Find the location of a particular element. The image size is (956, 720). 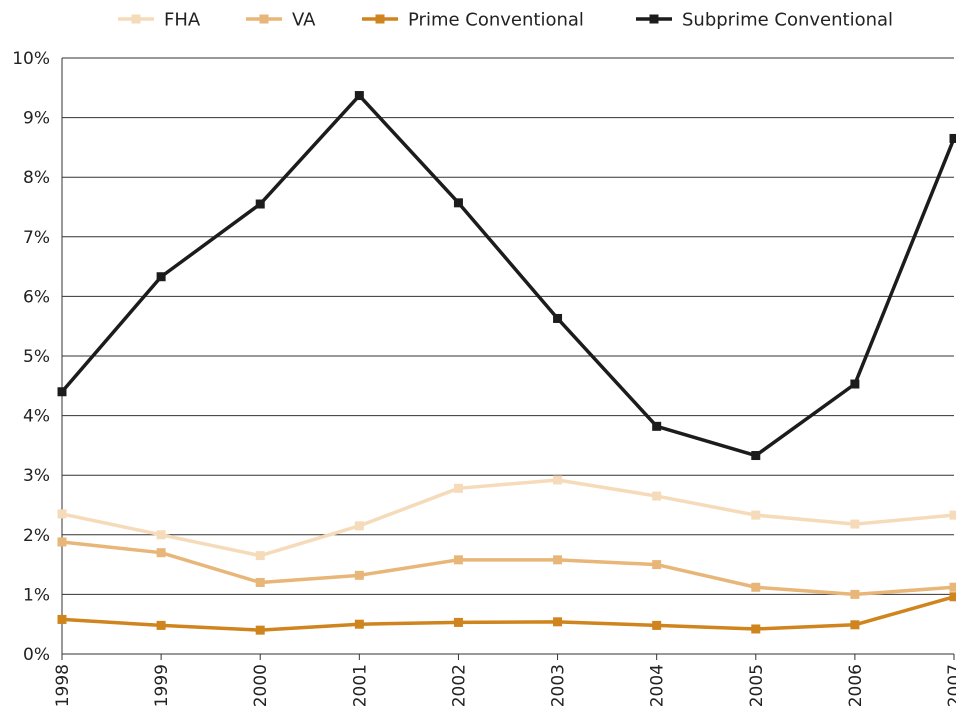

y-tick-label: 0% is located at coordinates (36, 655).